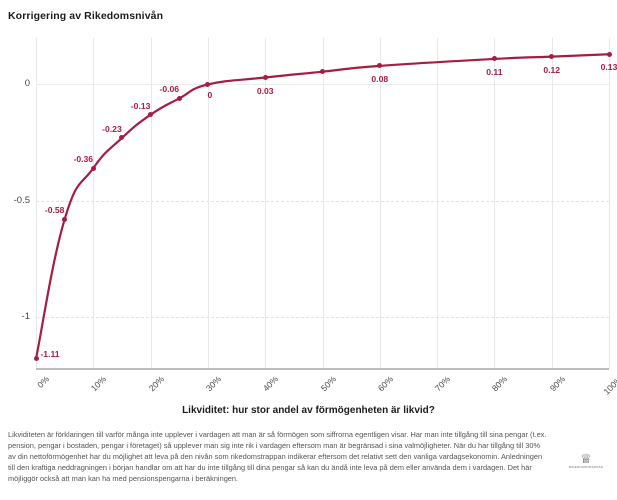  What do you see at coordinates (322, 369) in the screenshot?
I see `x-axis-line` at bounding box center [322, 369].